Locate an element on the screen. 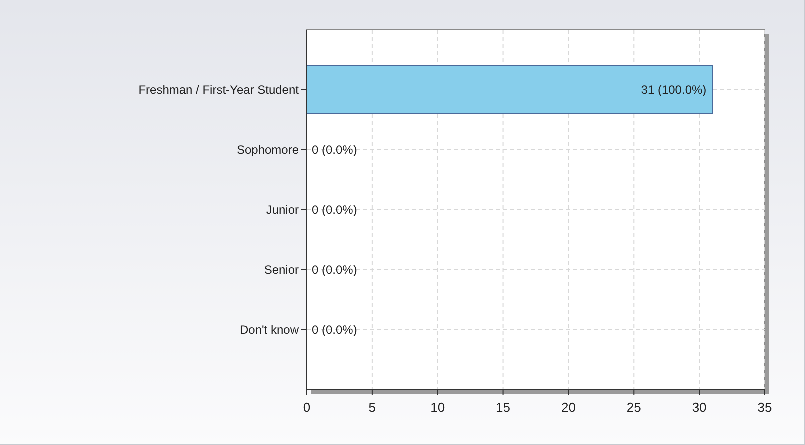 The width and height of the screenshot is (805, 445). data-label: 31 (100.0%) is located at coordinates (674, 90).